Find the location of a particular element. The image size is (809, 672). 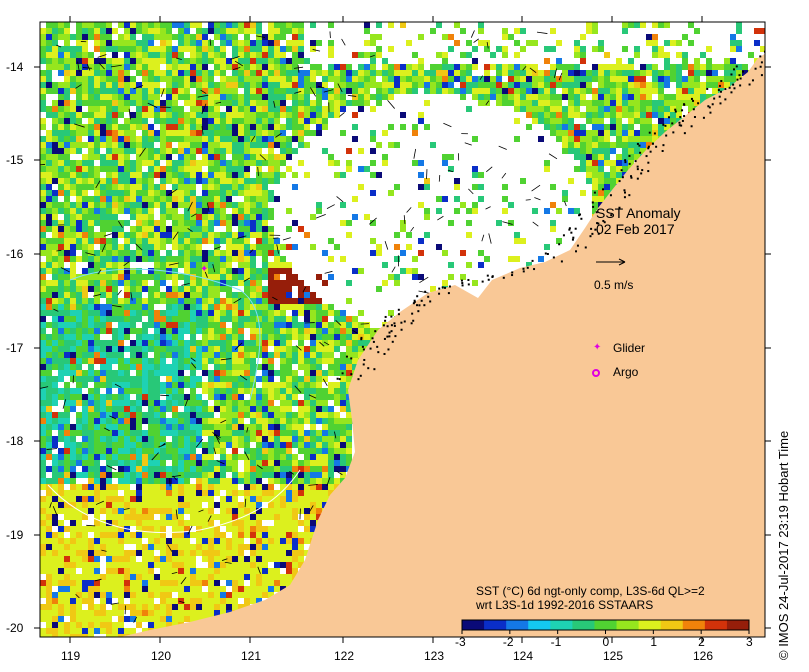

glider-label: Glider is located at coordinates (629, 348).